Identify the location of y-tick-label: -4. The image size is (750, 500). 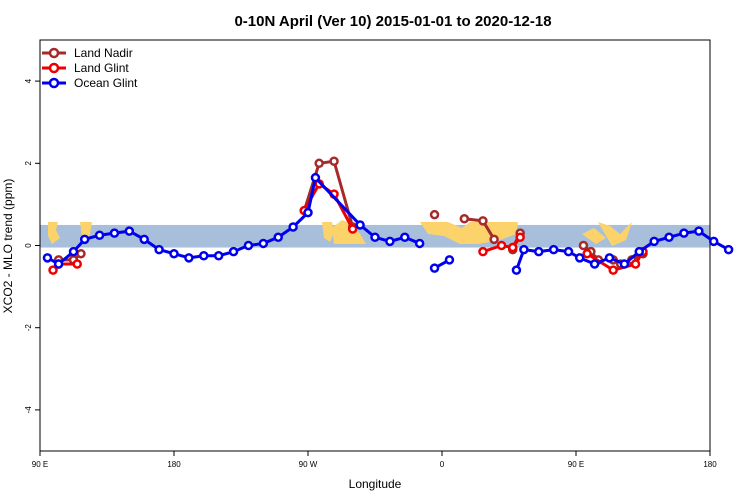
(28, 410).